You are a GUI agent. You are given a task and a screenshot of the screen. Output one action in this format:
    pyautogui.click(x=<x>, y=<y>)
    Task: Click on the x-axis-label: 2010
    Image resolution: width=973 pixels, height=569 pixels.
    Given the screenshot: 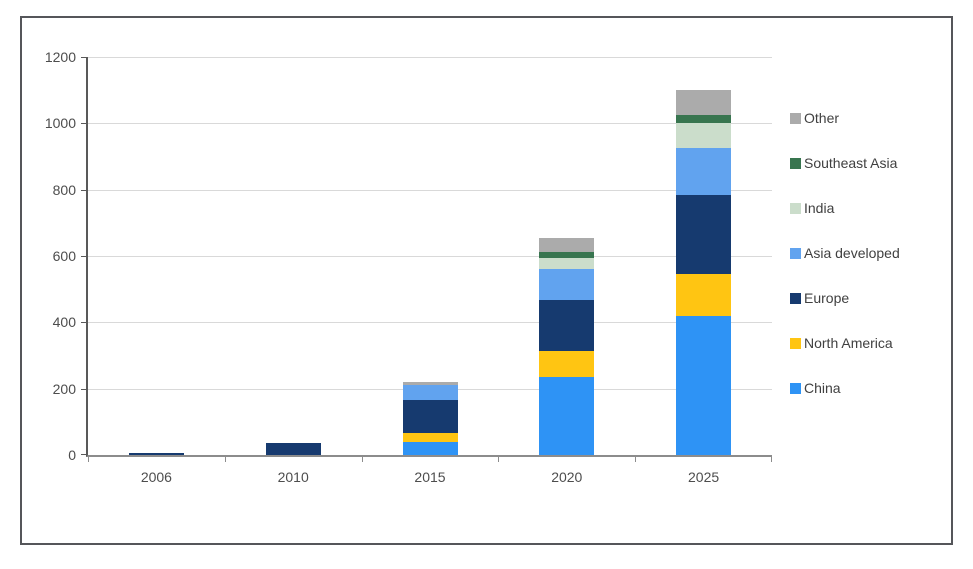 What is the action you would take?
    pyautogui.click(x=293, y=477)
    